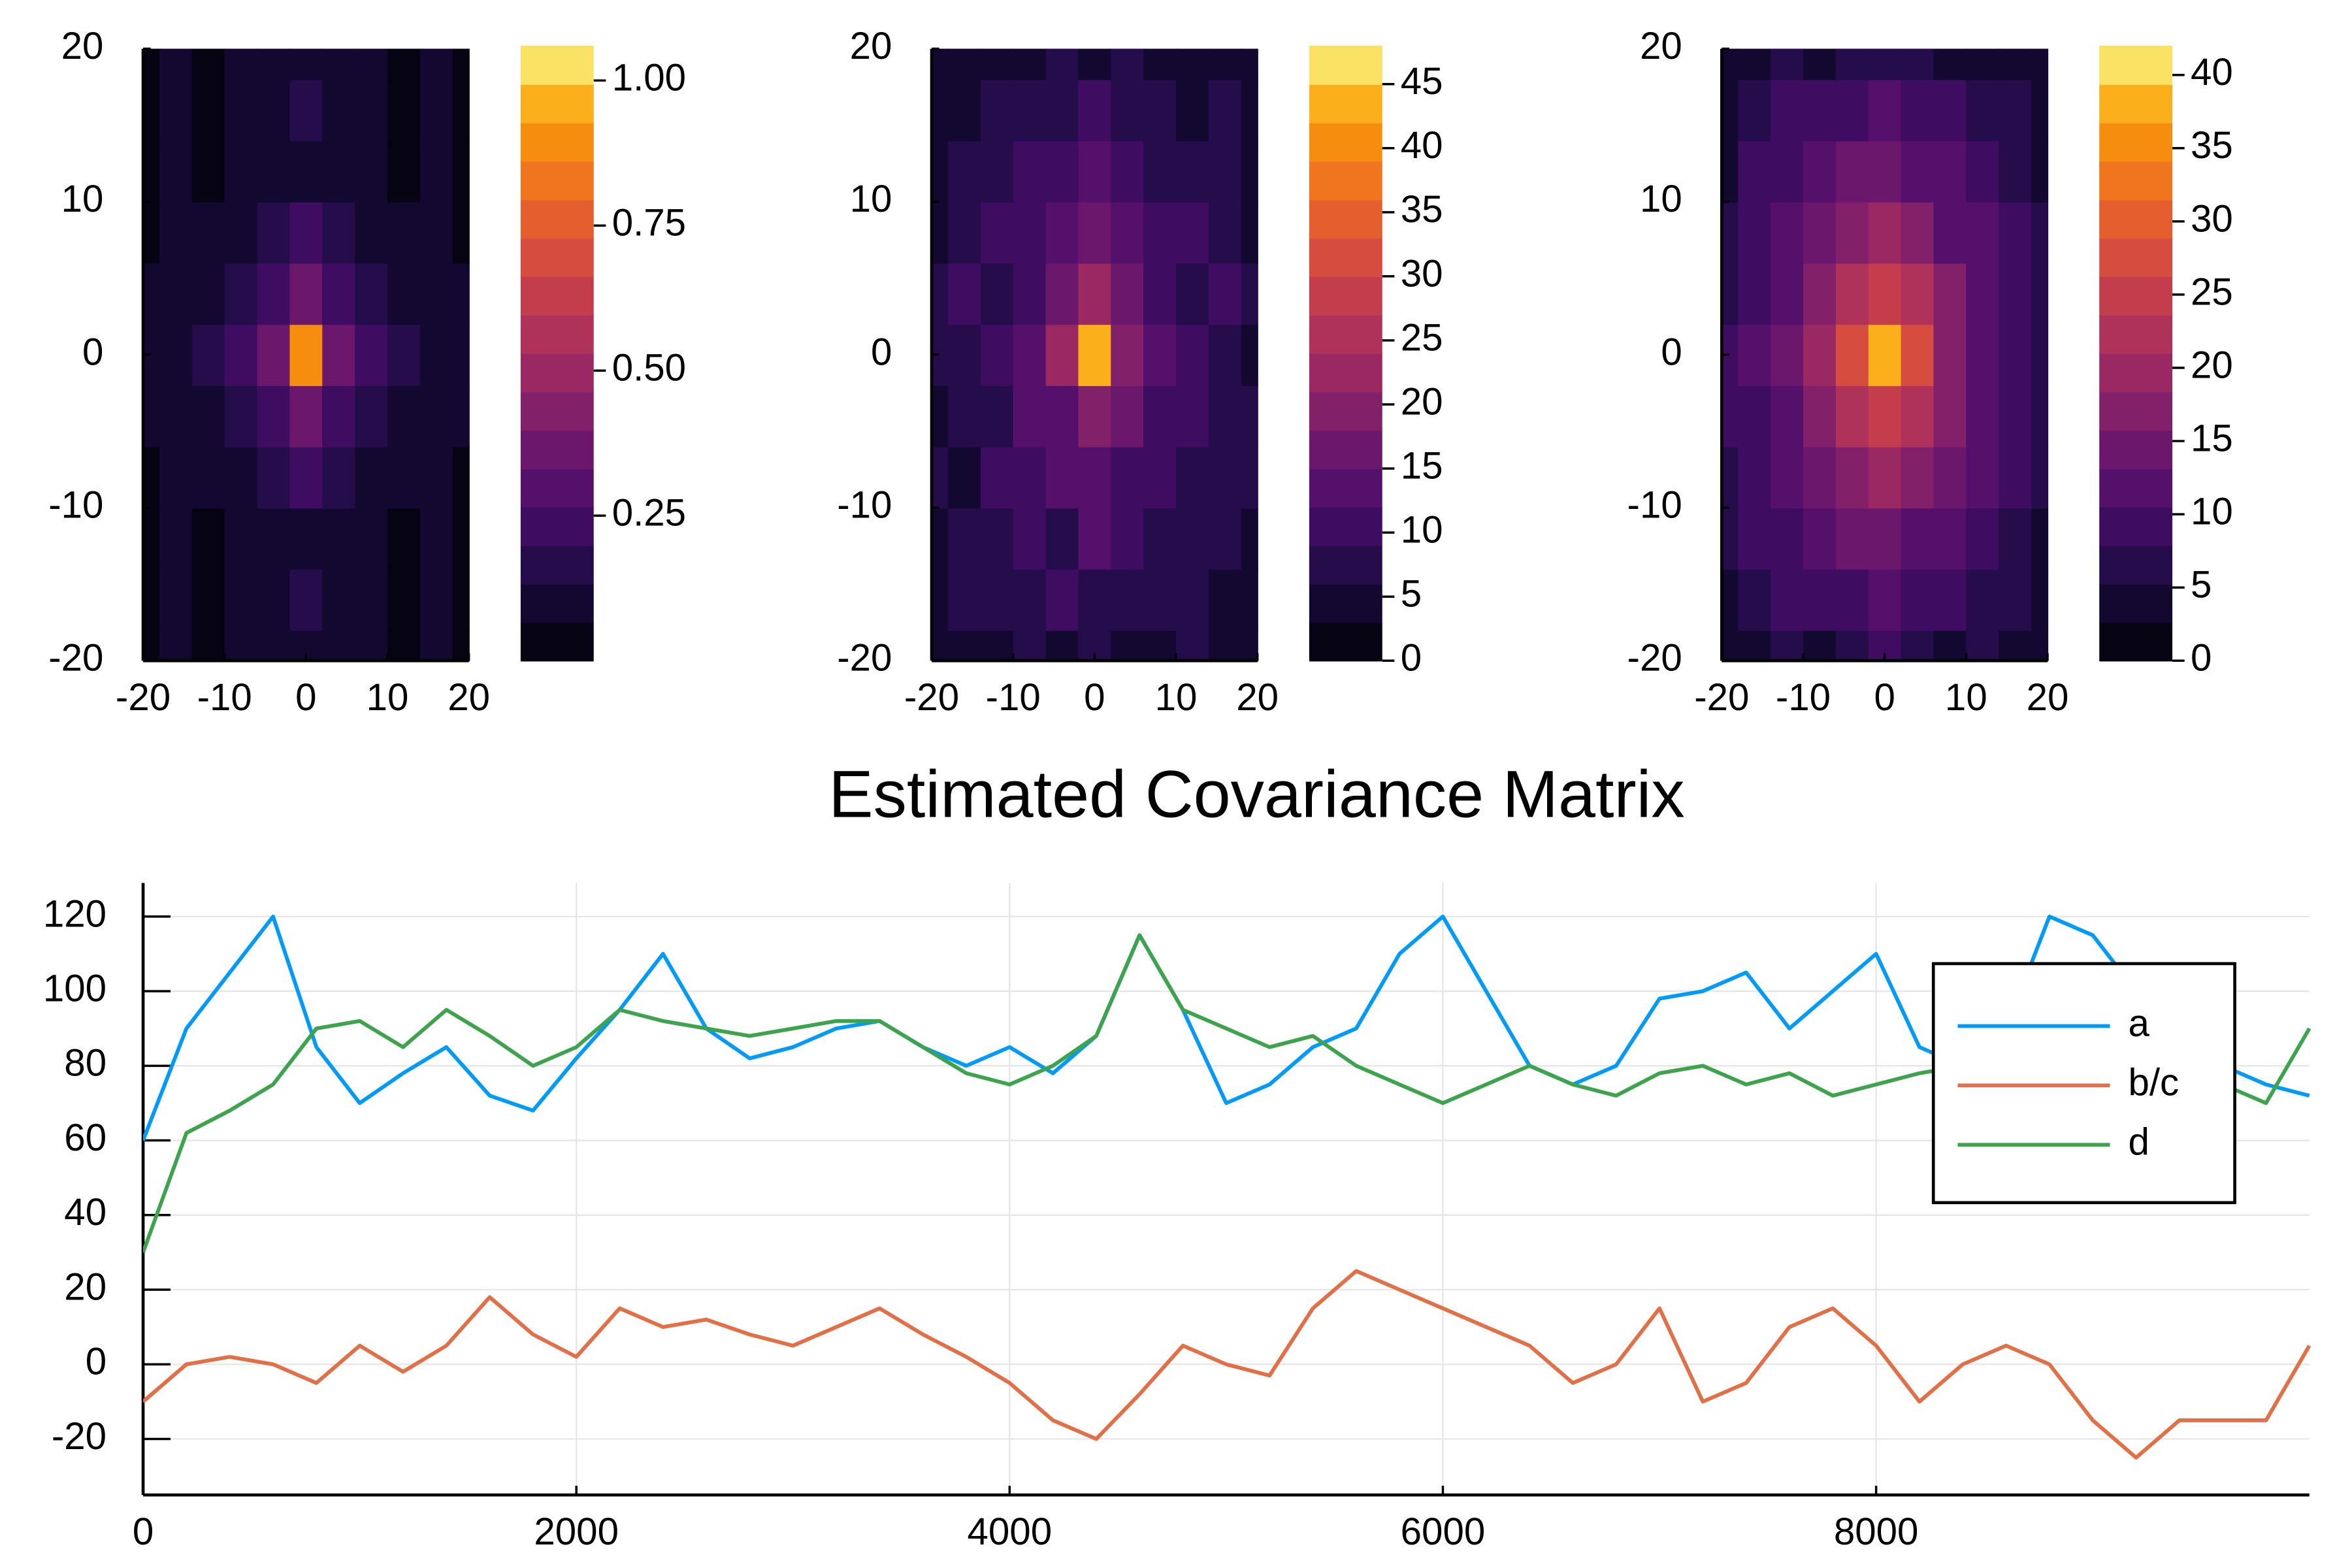 The width and height of the screenshot is (2352, 1568). I want to click on colorbar-tick-label: 45, so click(1422, 81).